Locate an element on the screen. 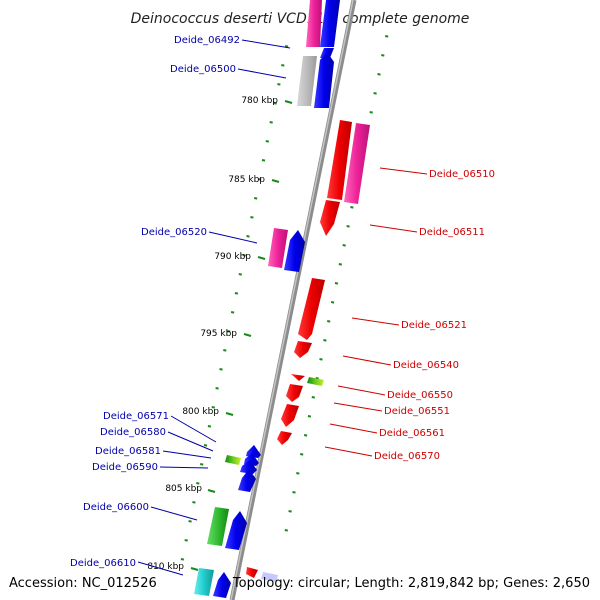  kbp-tick-label: 795 kbp is located at coordinates (218, 334).